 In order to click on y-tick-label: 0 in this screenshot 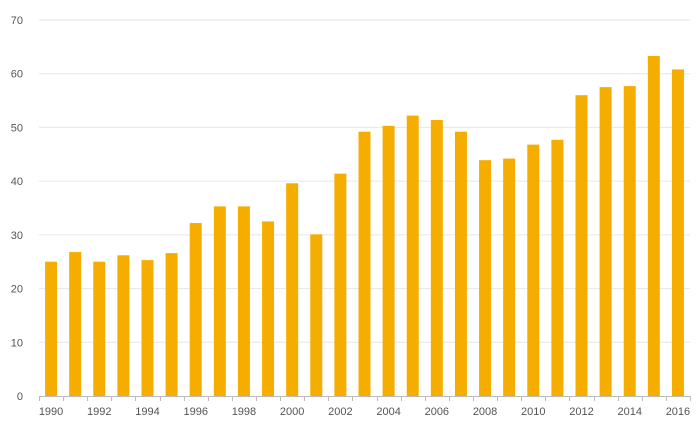, I will do `click(20, 397)`.